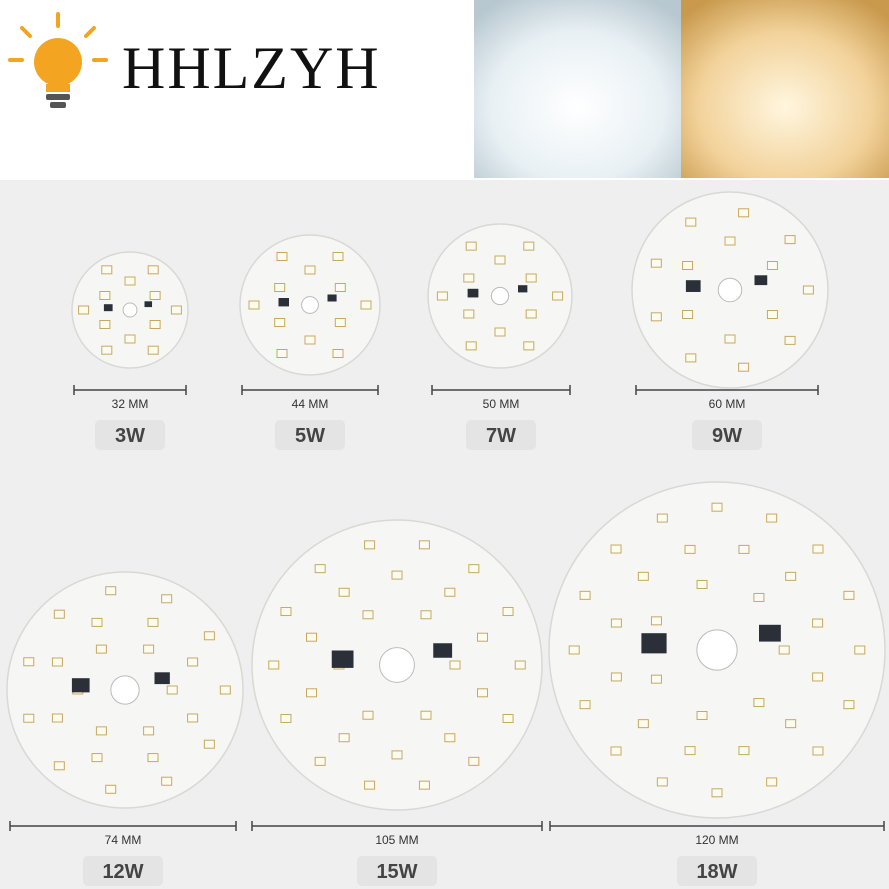  What do you see at coordinates (58, 60) in the screenshot?
I see `logo-icon` at bounding box center [58, 60].